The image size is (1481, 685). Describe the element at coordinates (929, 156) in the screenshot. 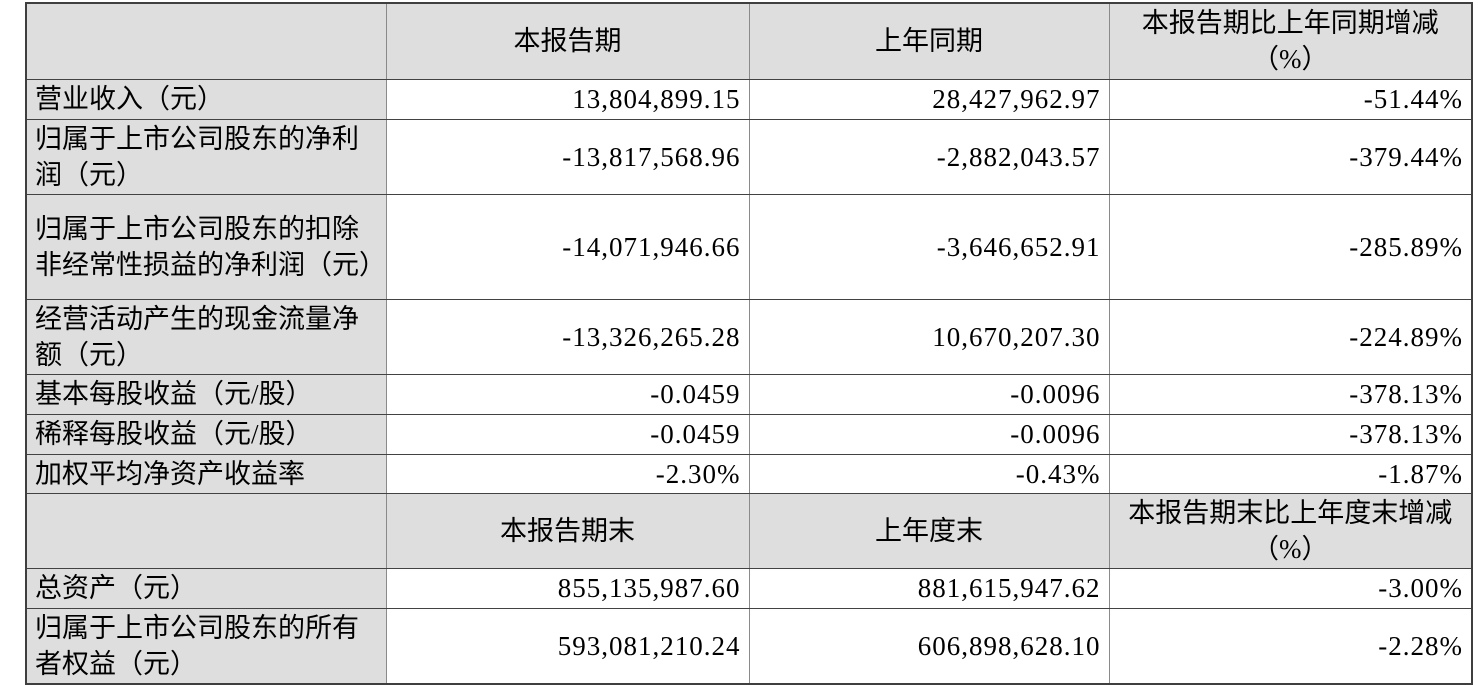

I see `prior-period-value: -2,882,043.57` at that location.